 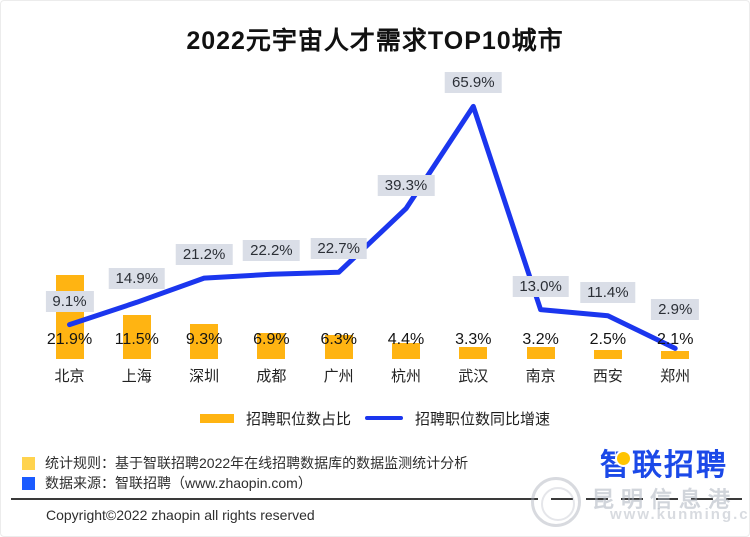 What do you see at coordinates (204, 376) in the screenshot?
I see `x-axis-label: 深圳` at bounding box center [204, 376].